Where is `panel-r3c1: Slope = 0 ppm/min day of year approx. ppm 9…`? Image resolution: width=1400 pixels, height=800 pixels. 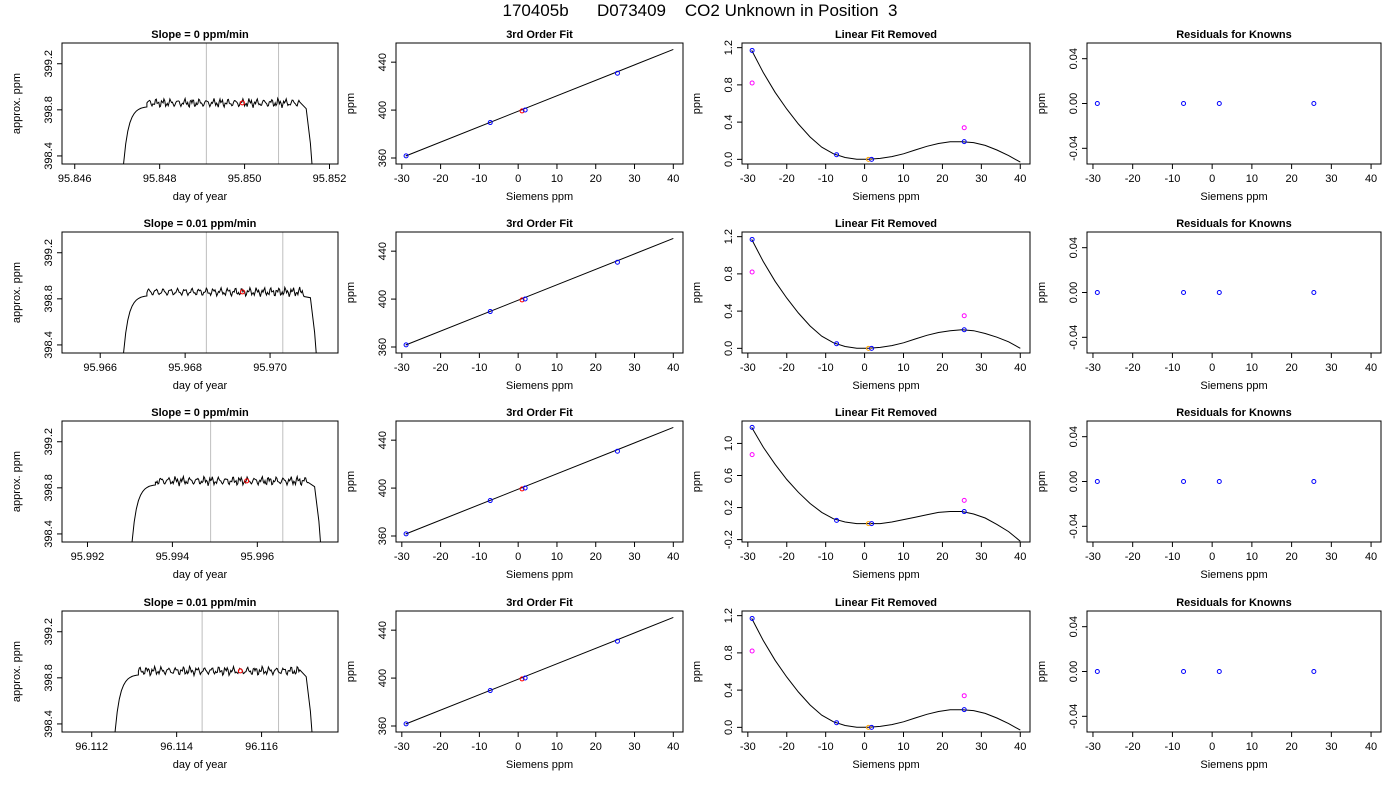
panel-r3c1: Slope = 0 ppm/min day of year approx. ppm 9… is located at coordinates (175, 494).